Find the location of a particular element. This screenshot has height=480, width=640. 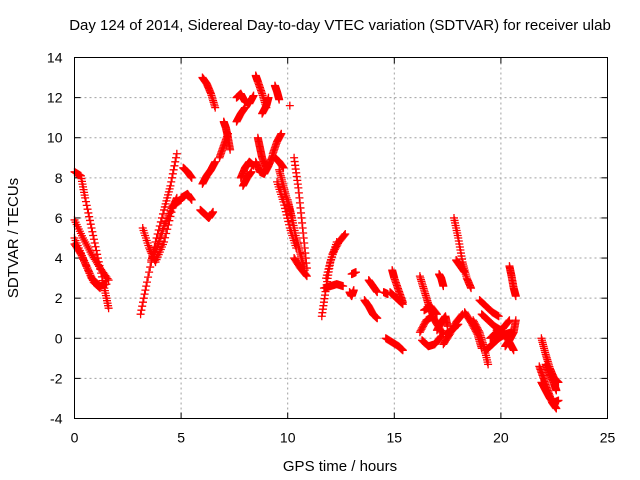

series-arc-bl is located at coordinates (550, 392).